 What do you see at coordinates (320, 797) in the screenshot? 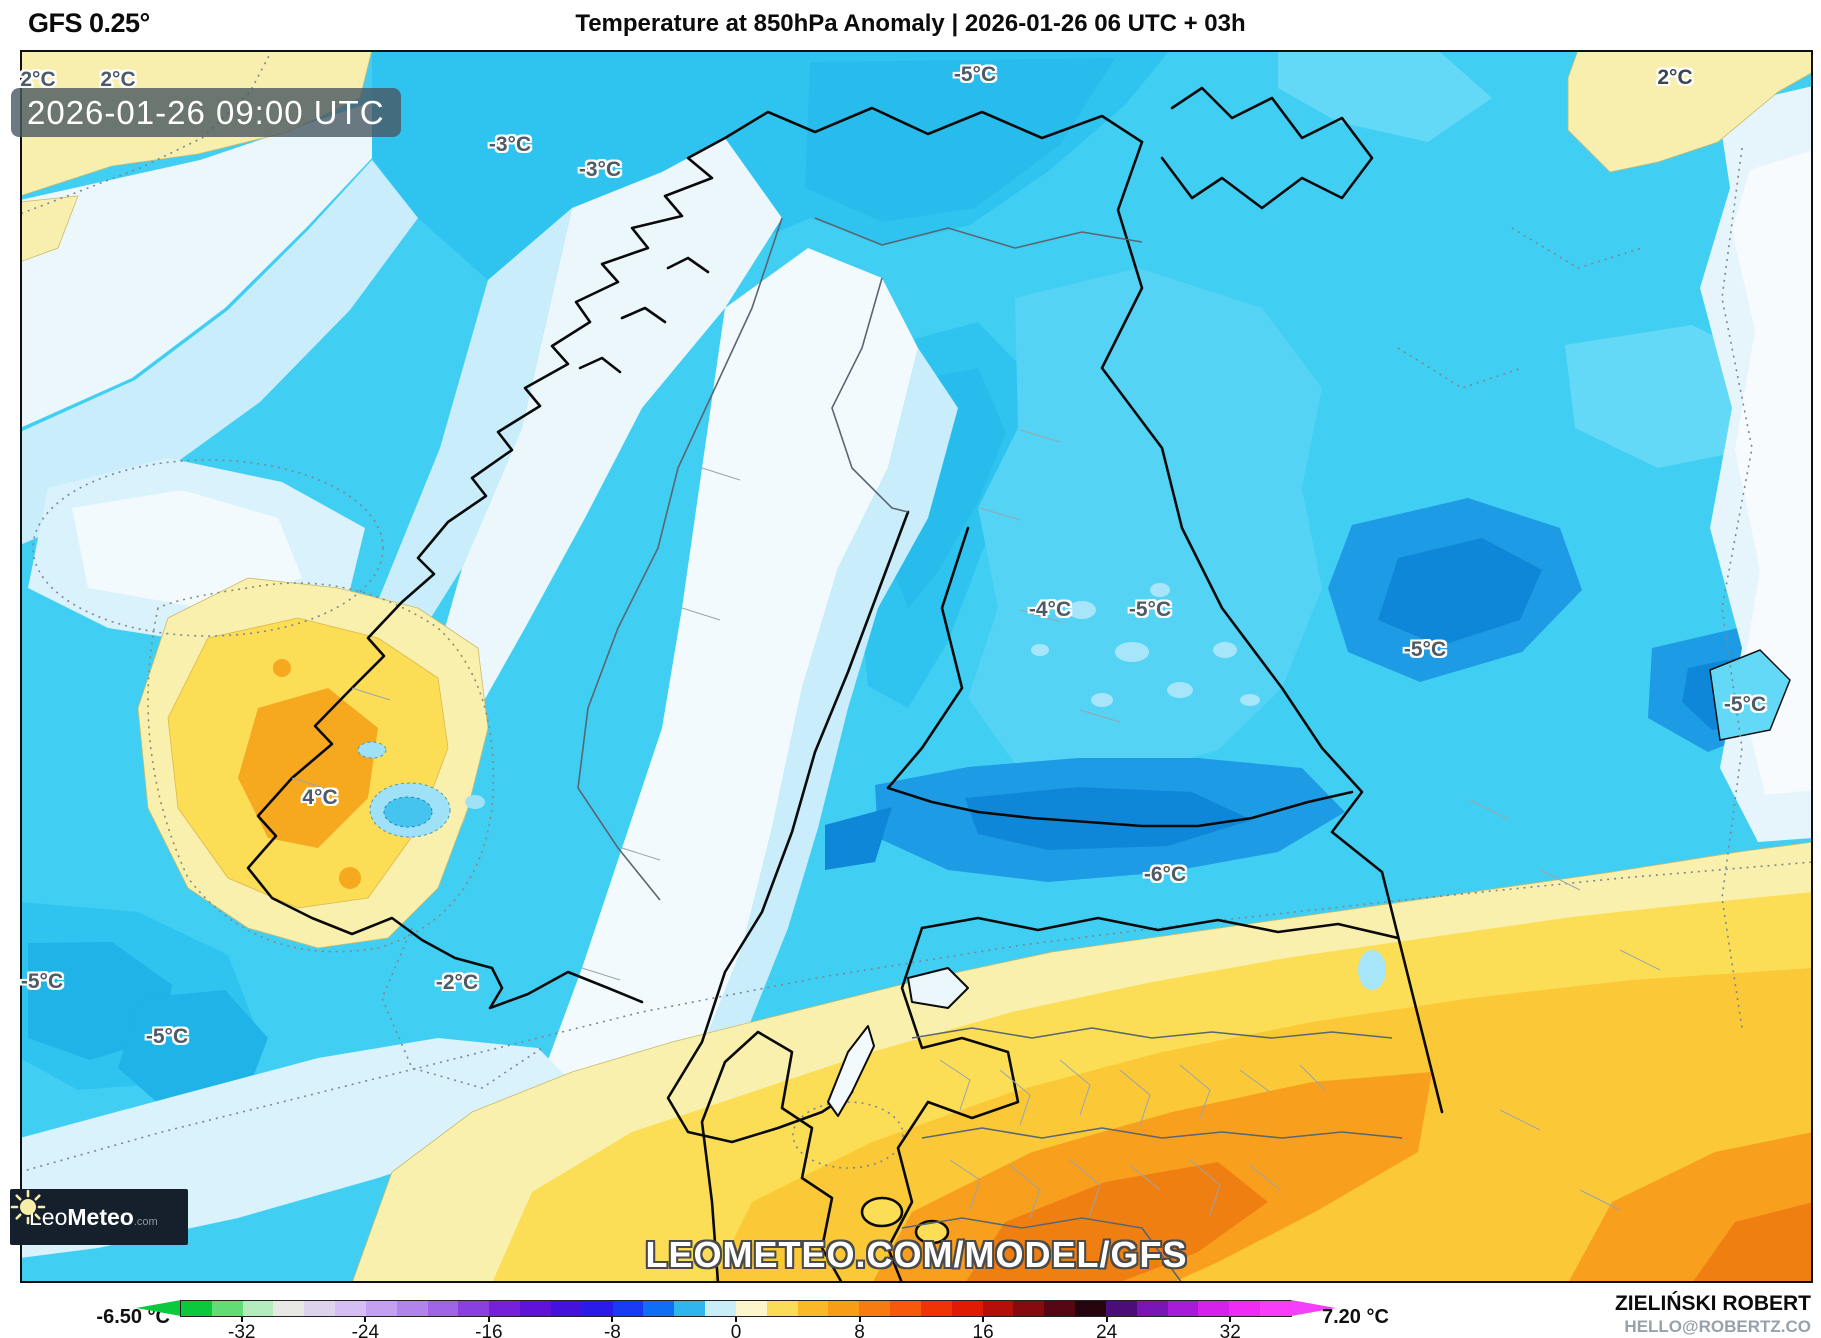
I see `temp-label: 4°C` at bounding box center [320, 797].